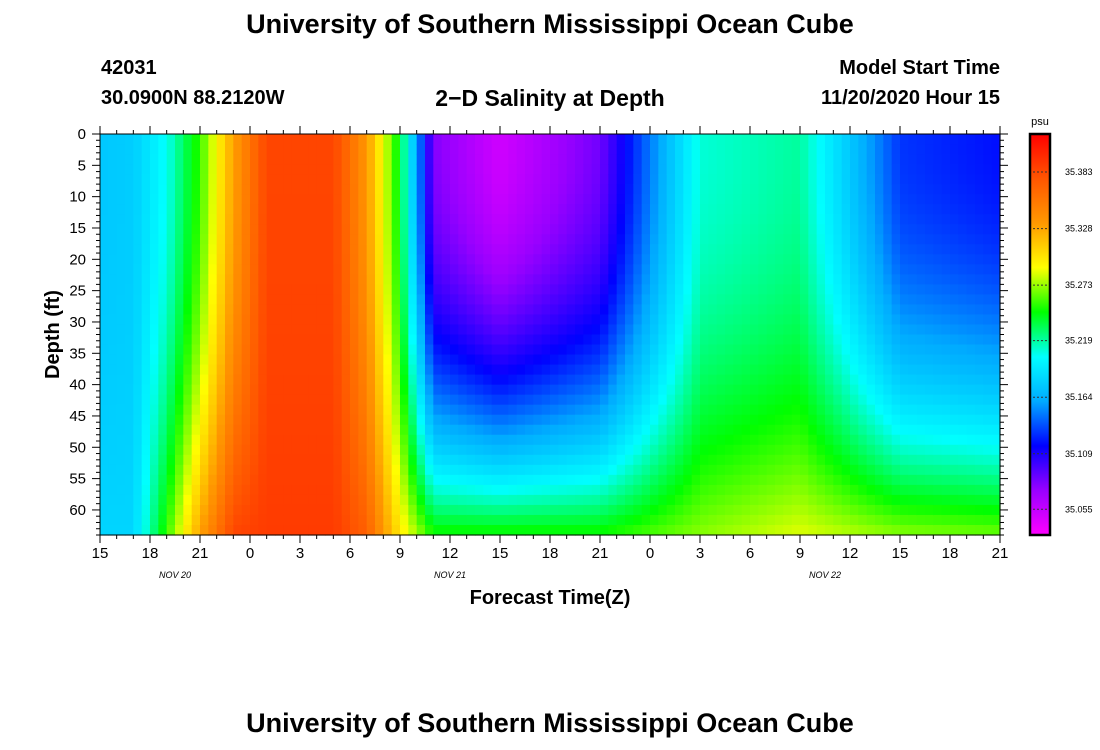  I want to click on colorbar-tick-label: 35.219, so click(1079, 341).